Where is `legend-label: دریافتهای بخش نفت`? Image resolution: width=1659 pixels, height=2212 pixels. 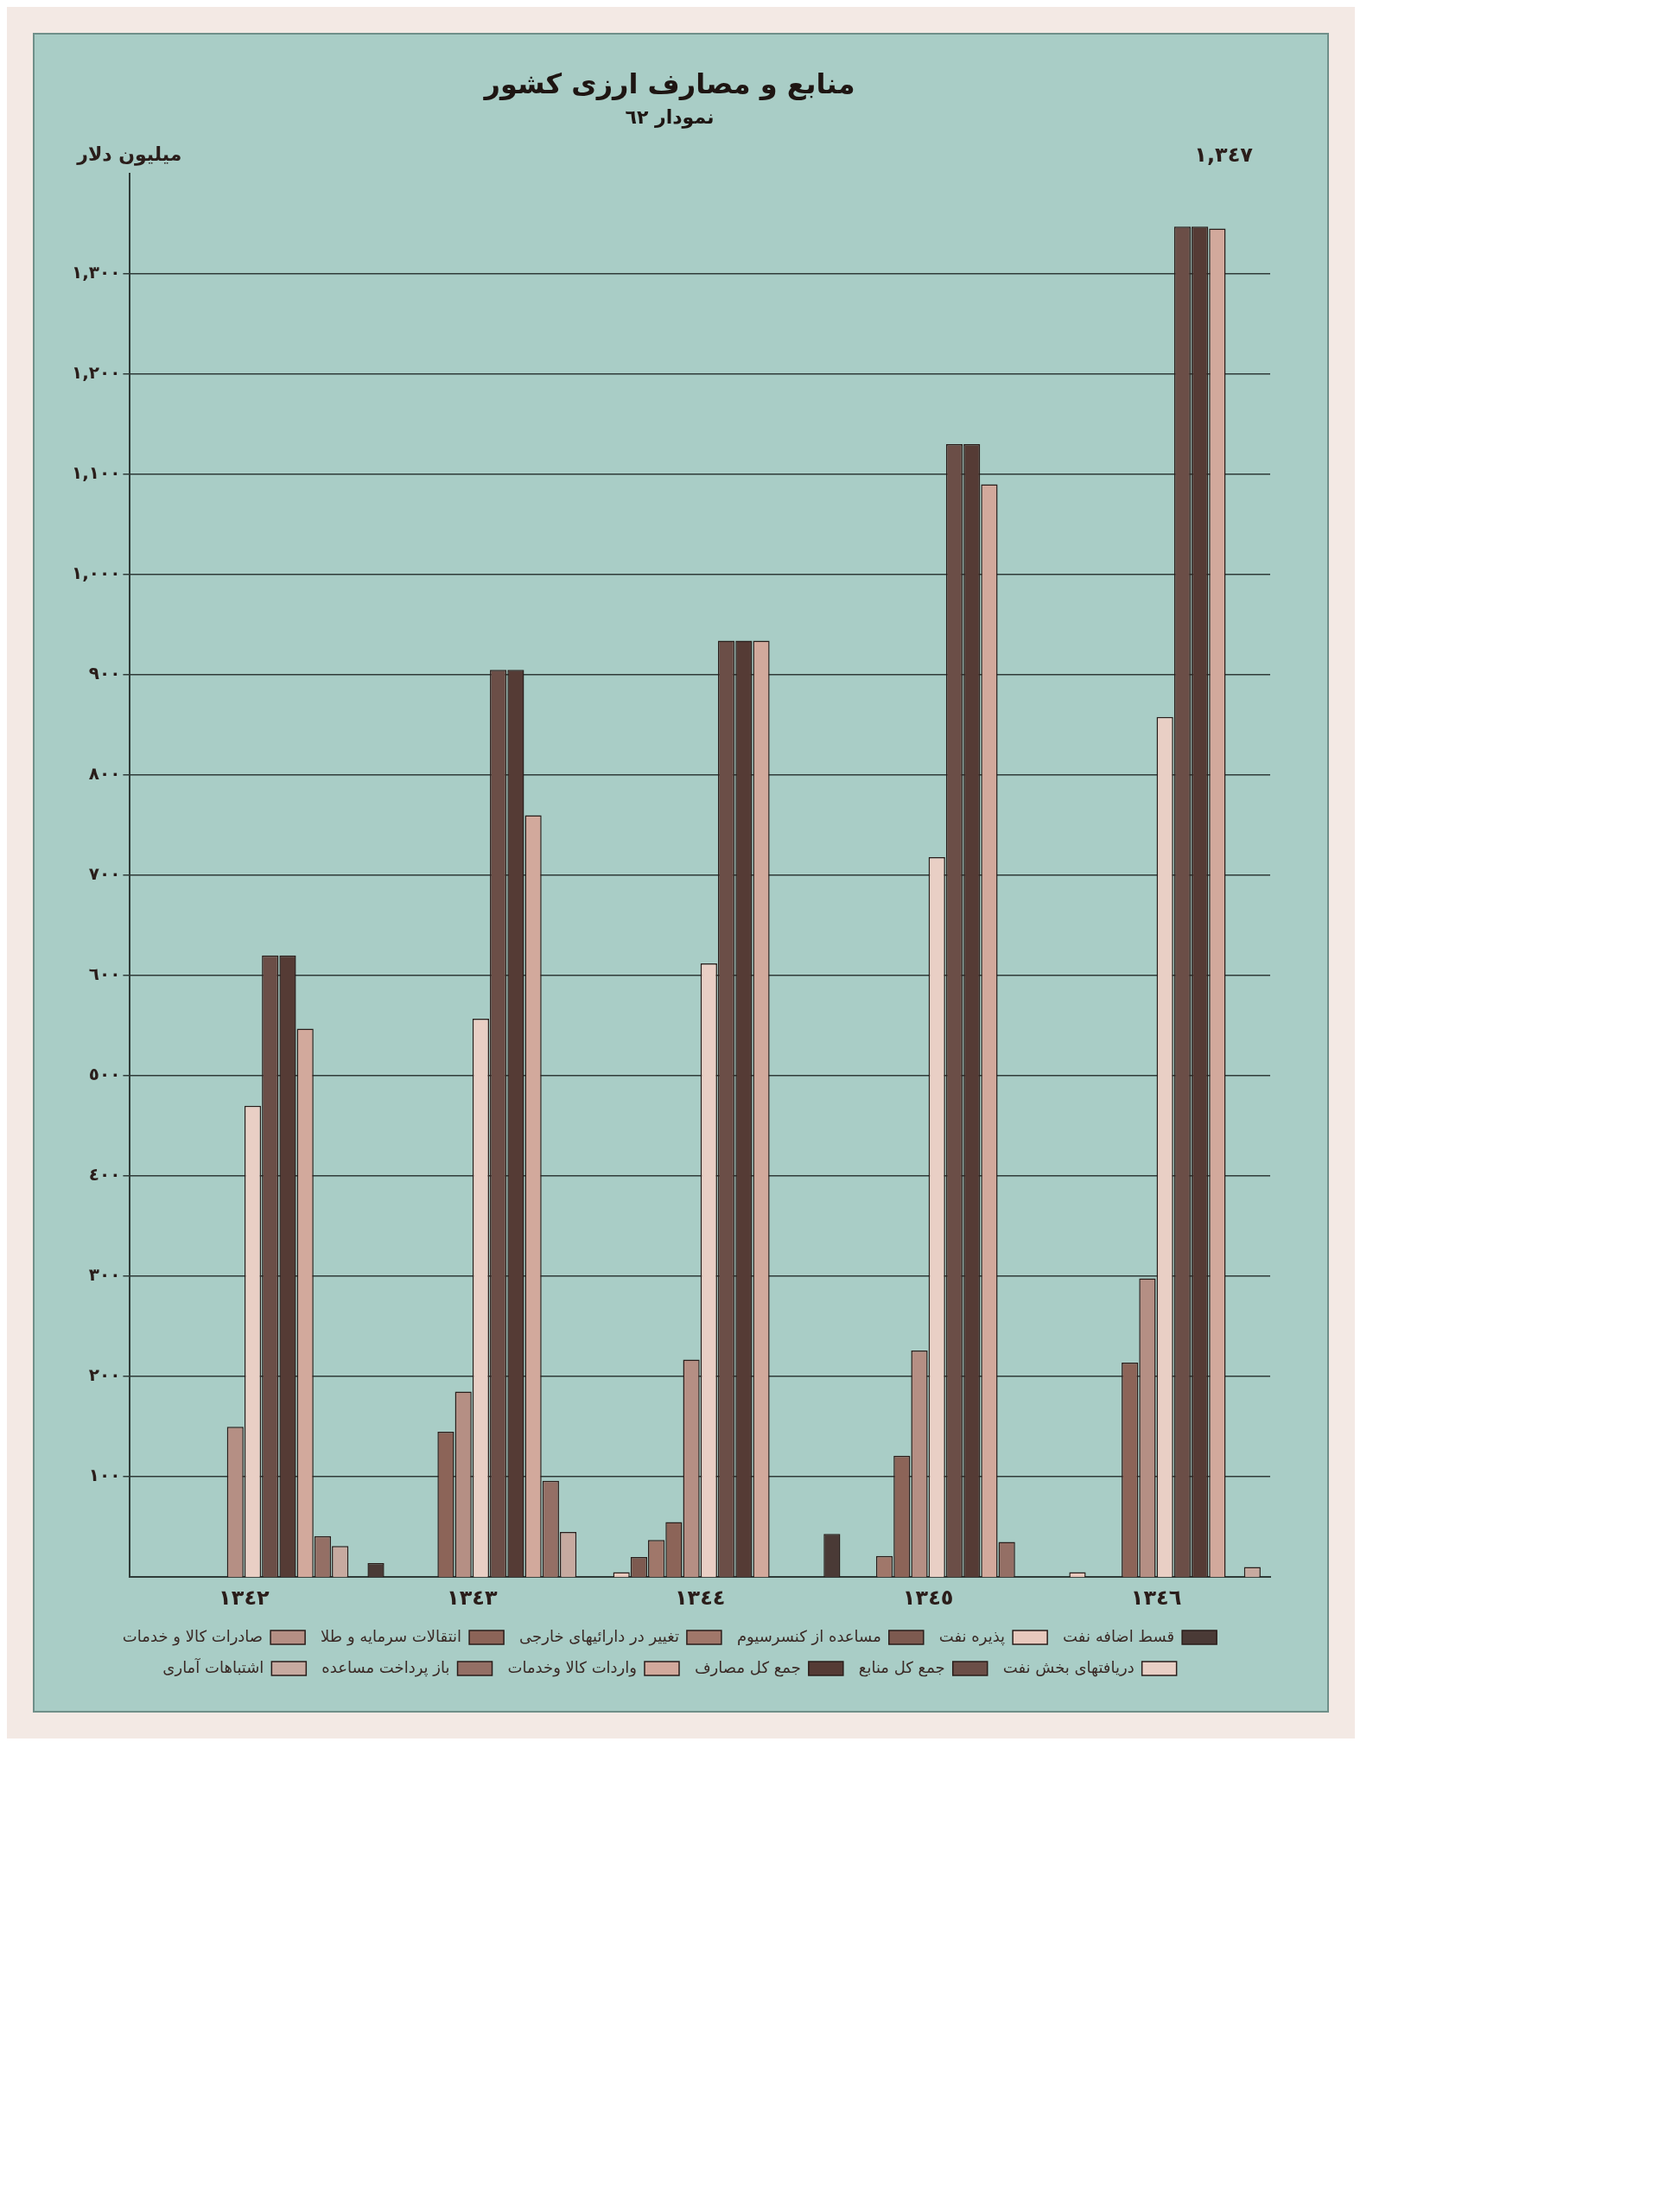 legend-label: دریافتهای بخش نفت is located at coordinates (1068, 1667).